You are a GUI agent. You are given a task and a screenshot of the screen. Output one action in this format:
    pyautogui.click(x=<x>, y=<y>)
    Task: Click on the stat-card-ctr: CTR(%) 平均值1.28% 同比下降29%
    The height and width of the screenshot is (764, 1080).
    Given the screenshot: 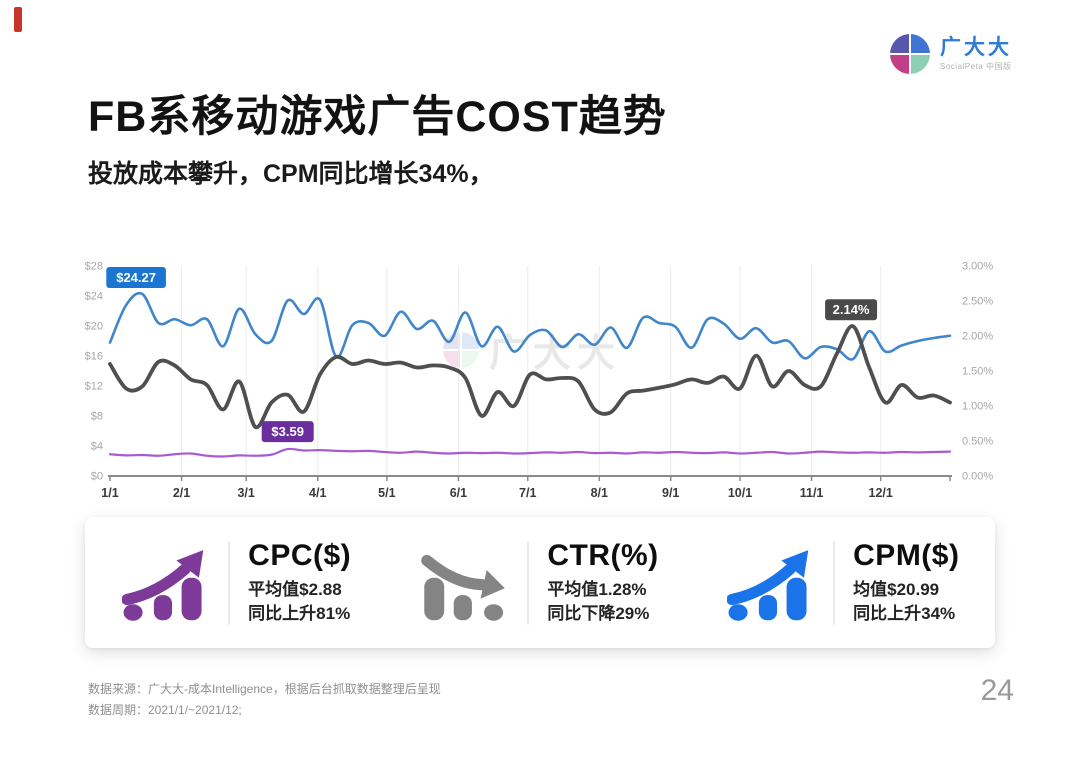 What is the action you would take?
    pyautogui.click(x=539, y=582)
    